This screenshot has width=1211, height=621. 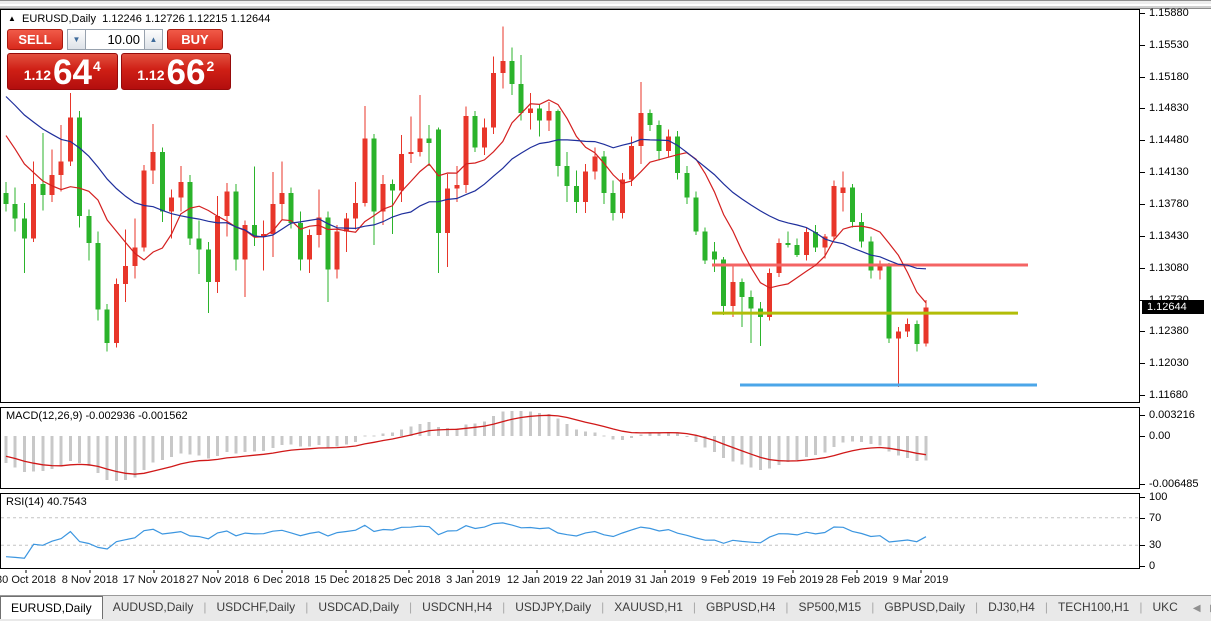 What do you see at coordinates (90, 580) in the screenshot?
I see `date-axis-label: 8 Nov 2018` at bounding box center [90, 580].